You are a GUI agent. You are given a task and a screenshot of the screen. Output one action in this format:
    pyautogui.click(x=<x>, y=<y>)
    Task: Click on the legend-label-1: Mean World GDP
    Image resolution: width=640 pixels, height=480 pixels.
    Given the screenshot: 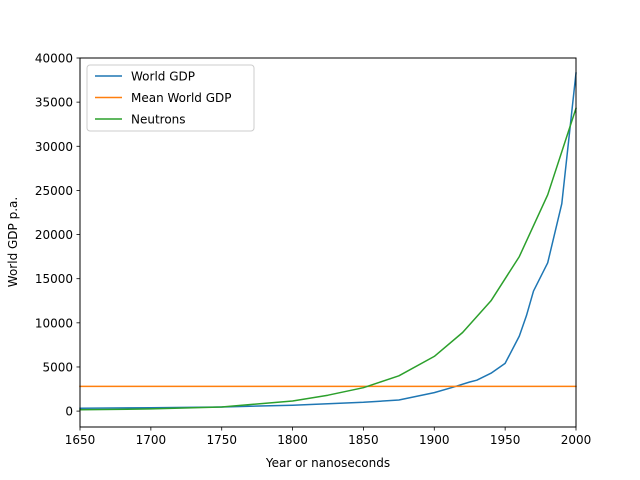 What is the action you would take?
    pyautogui.click(x=181, y=98)
    